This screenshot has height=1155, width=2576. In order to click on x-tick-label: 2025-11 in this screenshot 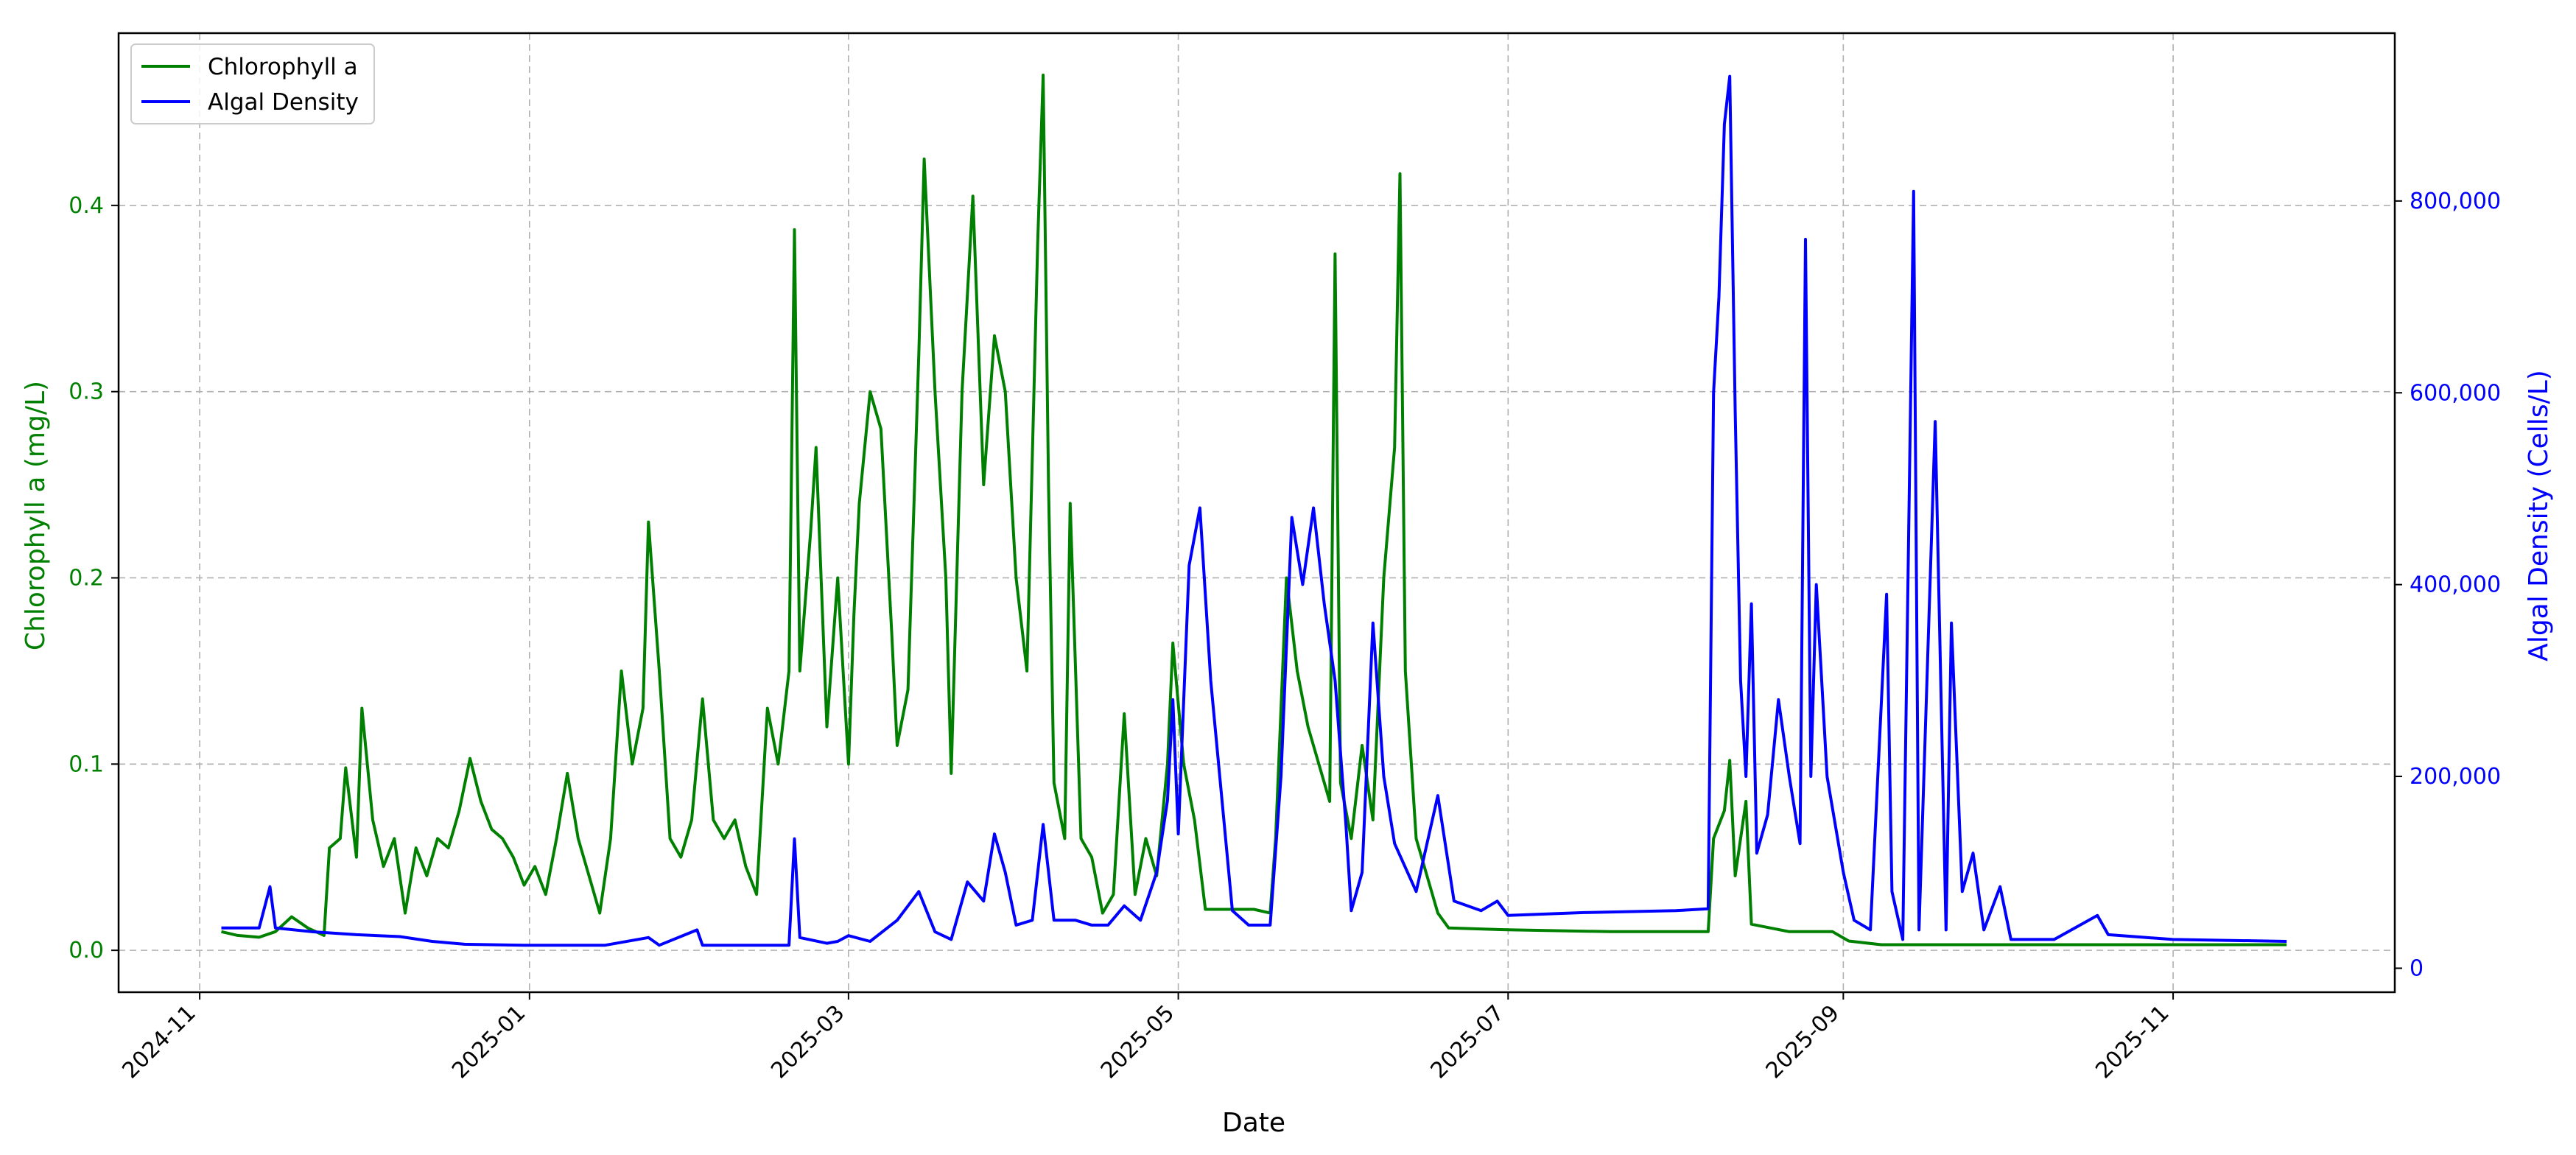, I will do `click(2132, 1042)`.